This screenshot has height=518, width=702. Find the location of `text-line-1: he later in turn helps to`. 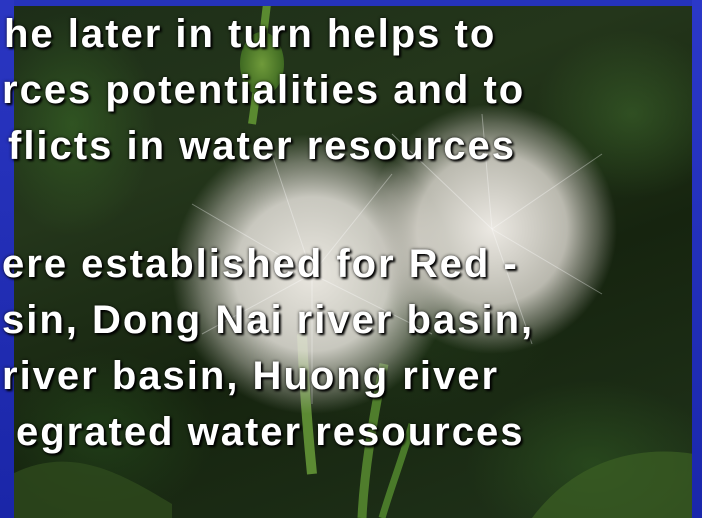

text-line-1: he later in turn helps to is located at coordinates (250, 34).